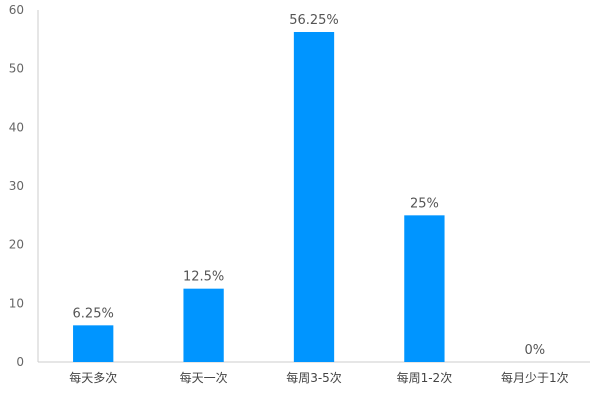 The height and width of the screenshot is (400, 600). I want to click on x-tick-label: 每周3-5次, so click(314, 377).